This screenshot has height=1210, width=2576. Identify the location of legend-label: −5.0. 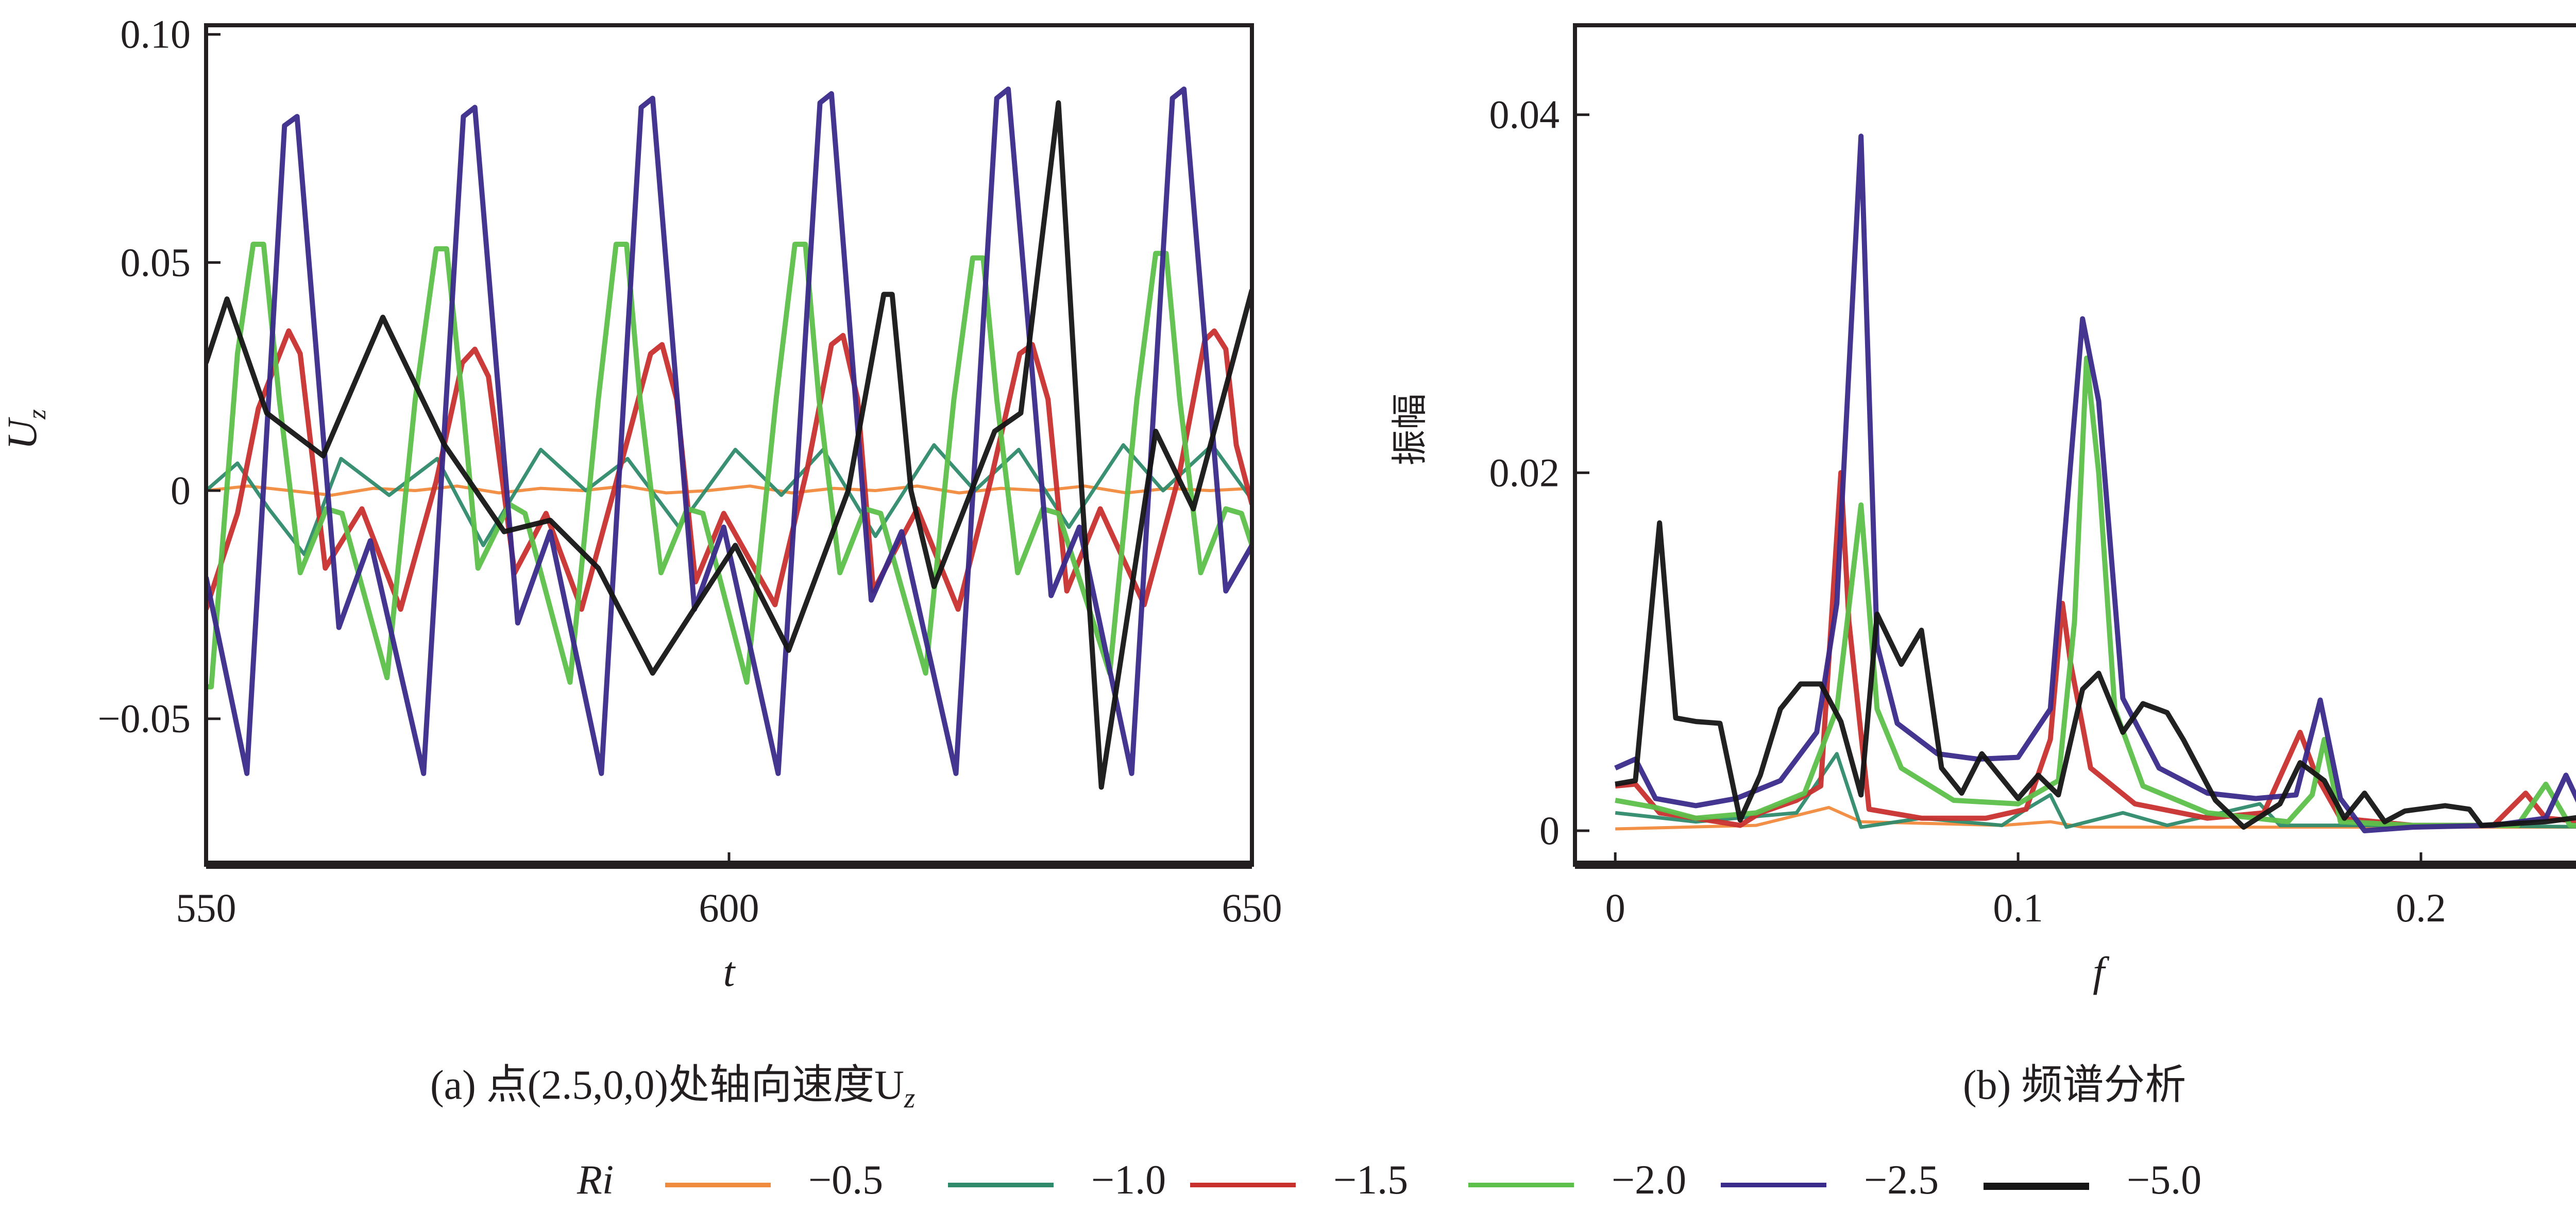
(2164, 1180).